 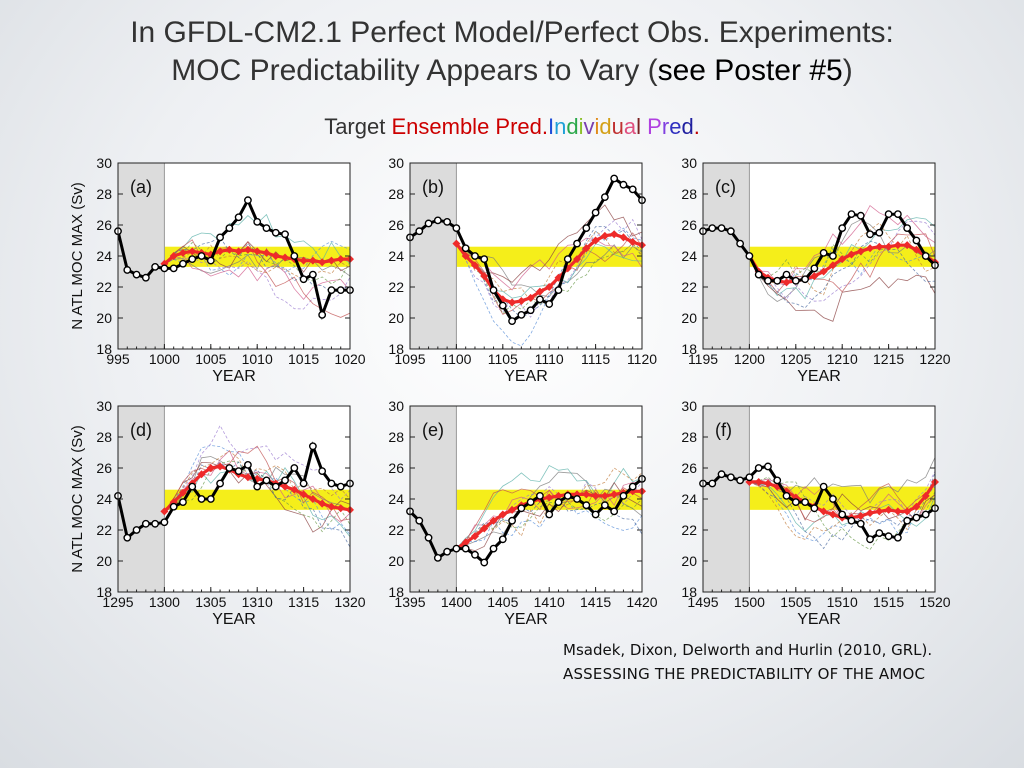 What do you see at coordinates (689, 406) in the screenshot?
I see `y-tick-label: 30` at bounding box center [689, 406].